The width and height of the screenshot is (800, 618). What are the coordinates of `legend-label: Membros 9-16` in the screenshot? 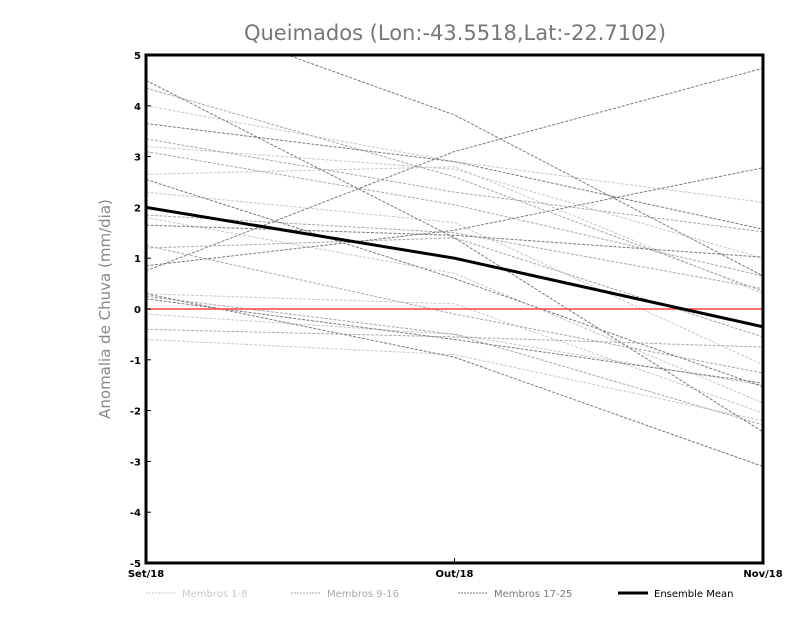 It's located at (363, 594).